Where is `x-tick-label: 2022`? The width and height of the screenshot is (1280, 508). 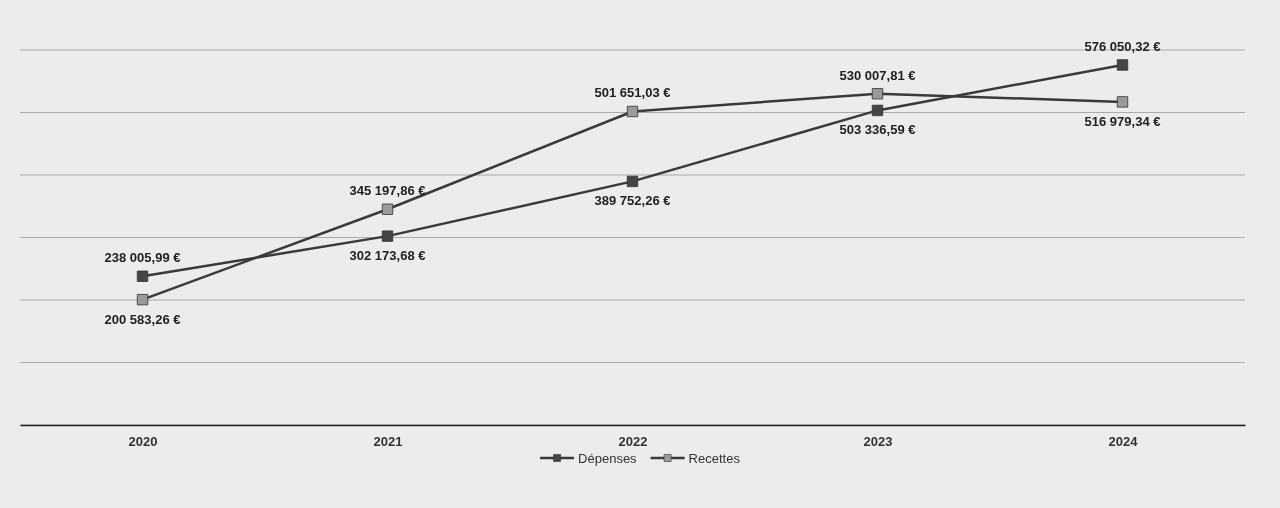 x-tick-label: 2022 is located at coordinates (633, 442).